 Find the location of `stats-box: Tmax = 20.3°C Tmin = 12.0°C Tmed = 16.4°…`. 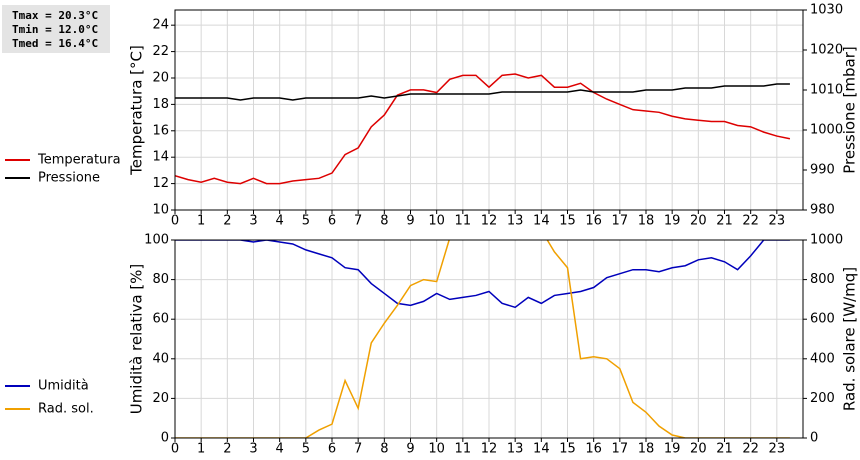

stats-box: Tmax = 20.3°C Tmin = 12.0°C Tmed = 16.4°… is located at coordinates (56, 29).